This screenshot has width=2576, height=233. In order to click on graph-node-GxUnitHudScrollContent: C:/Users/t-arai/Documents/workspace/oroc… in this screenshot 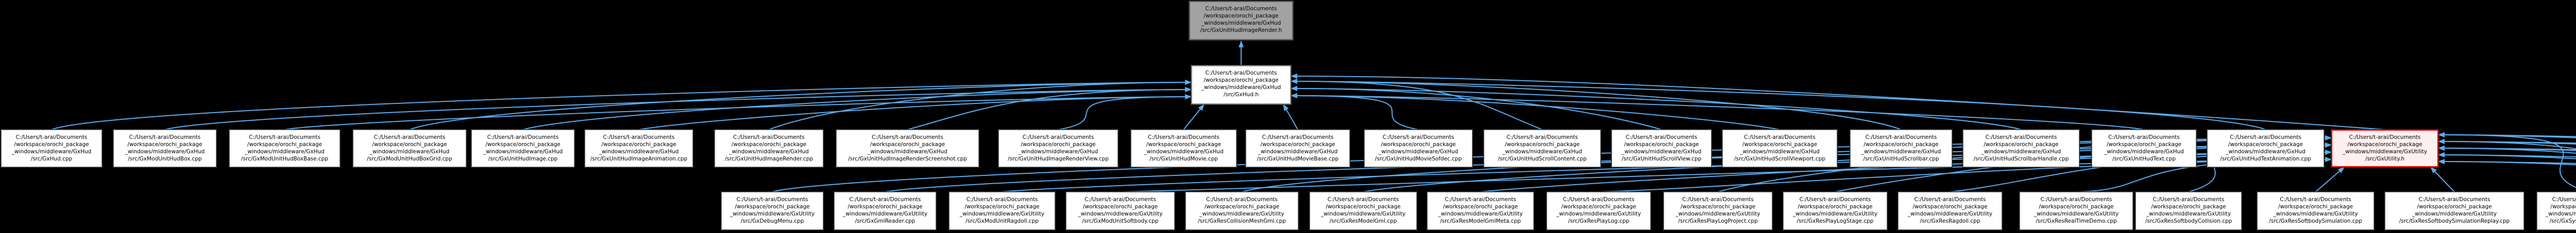, I will do `click(1542, 148)`.